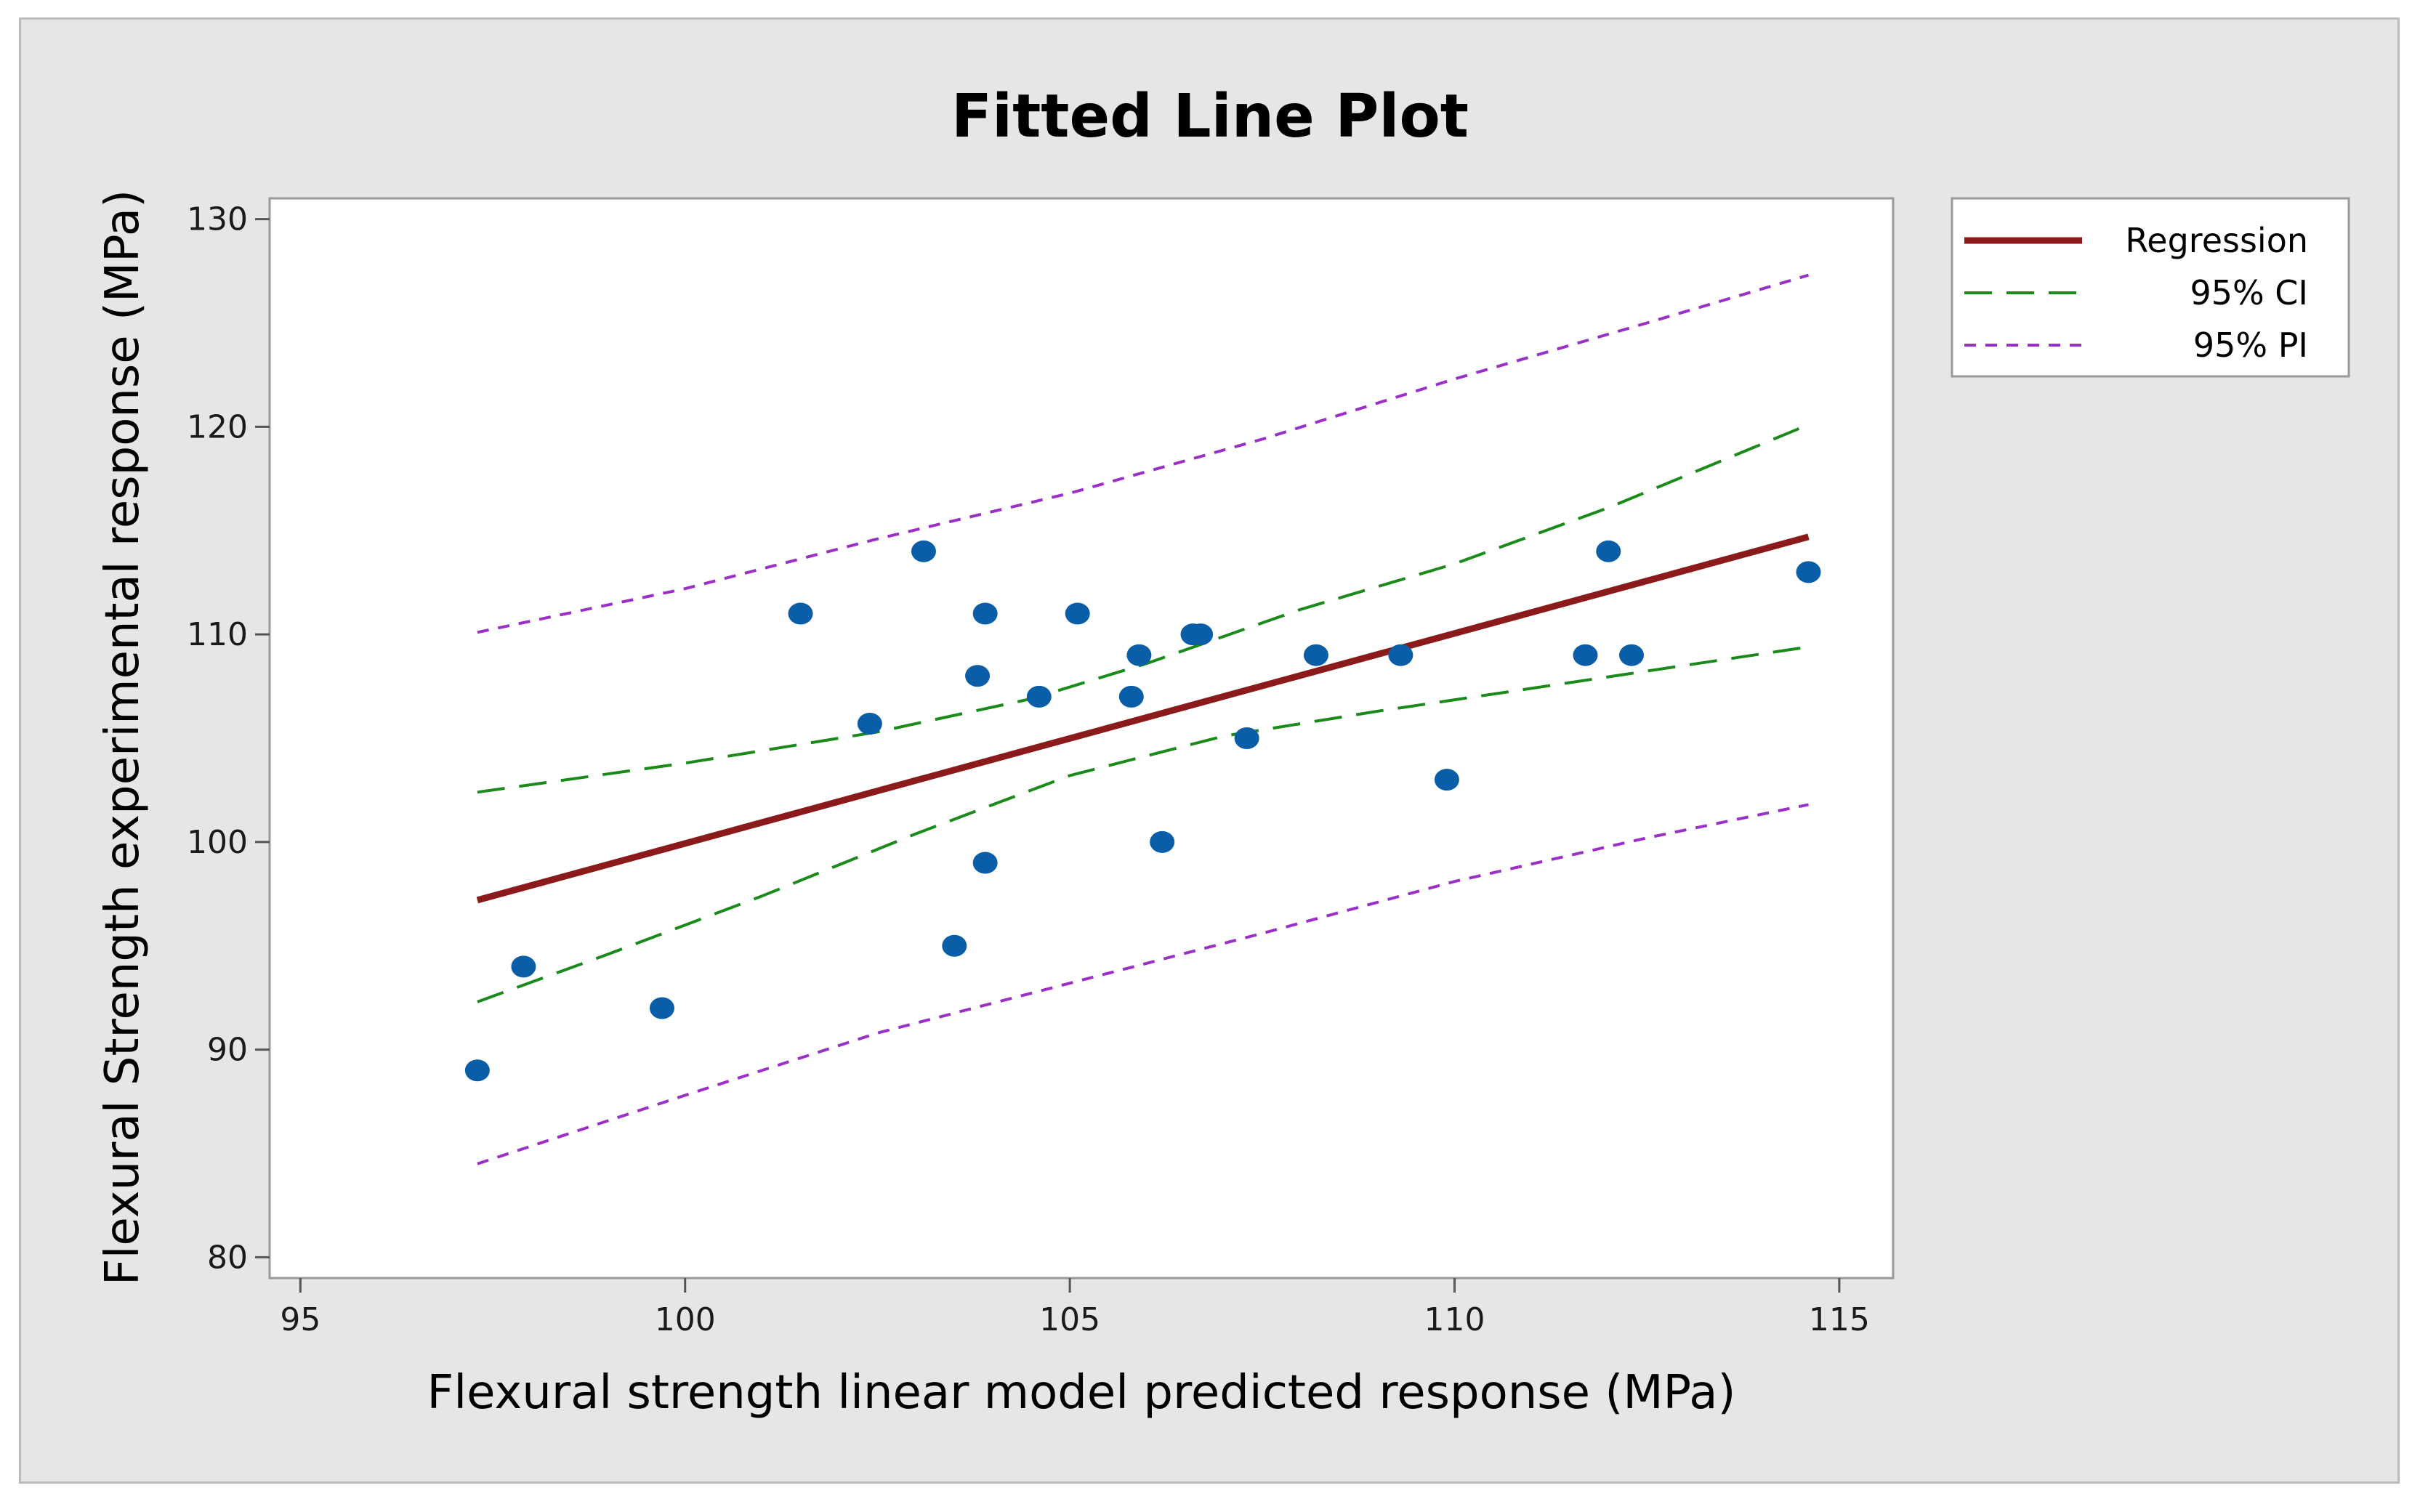  Describe the element at coordinates (1210, 117) in the screenshot. I see `chart-title: Fitted Line Plot` at that location.